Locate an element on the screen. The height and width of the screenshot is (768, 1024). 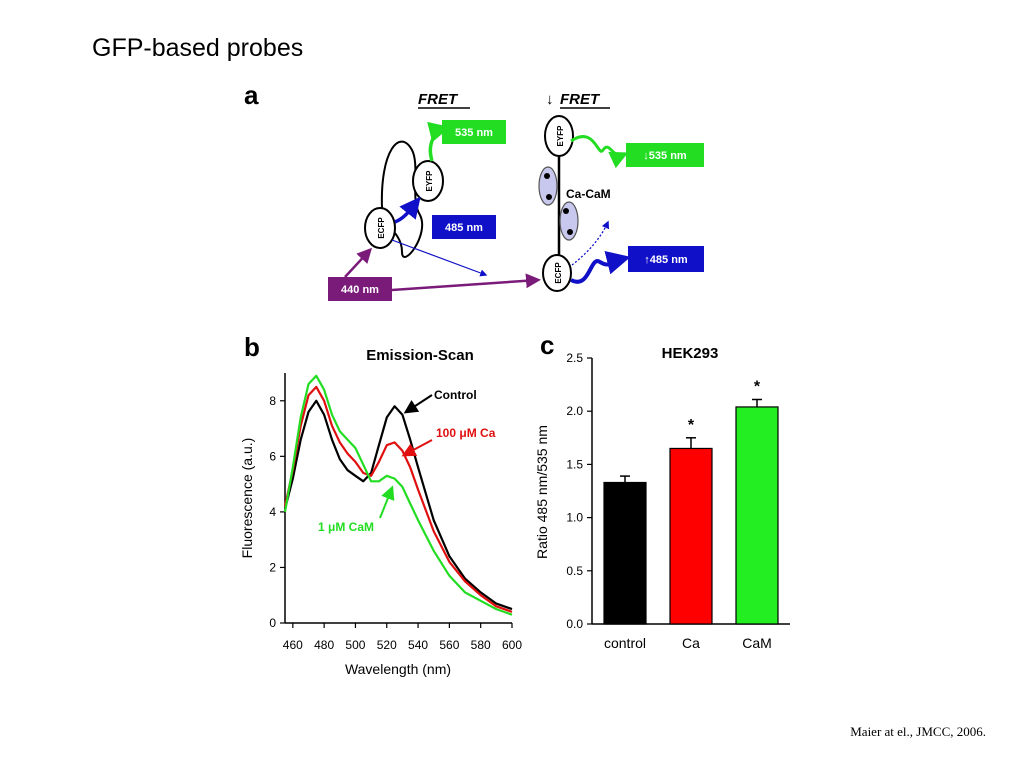
c-y-tick-label: 1.5 is located at coordinates (574, 464).